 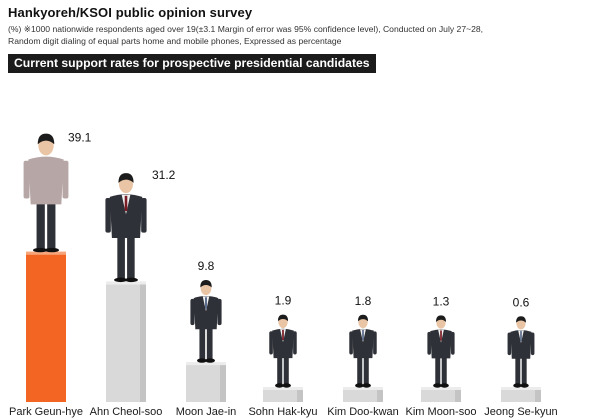 I want to click on category-label-5: Kim Doo-kwan, so click(x=363, y=412).